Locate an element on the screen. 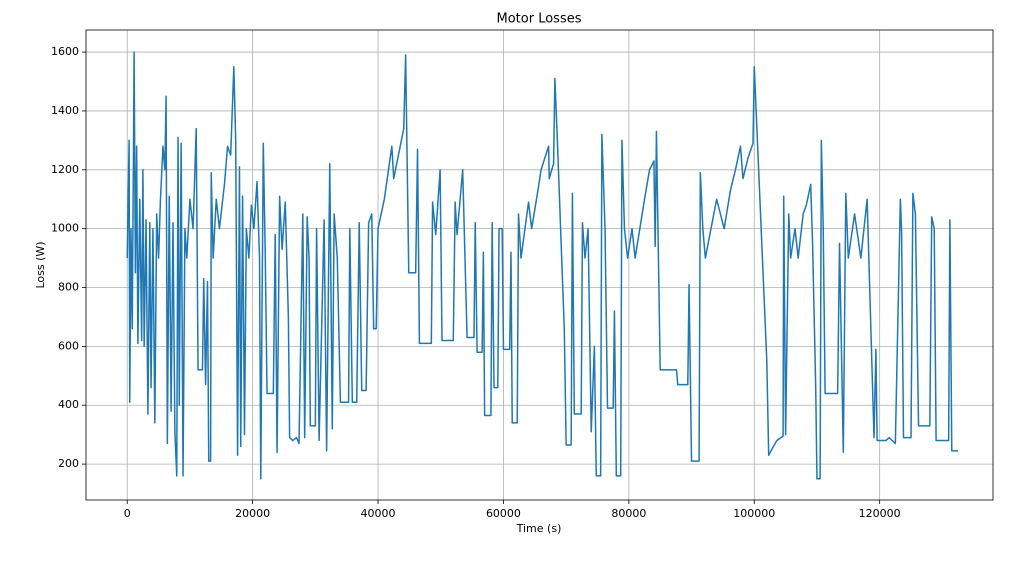 This screenshot has width=1024, height=563. x-tick-label: 0 is located at coordinates (127, 513).